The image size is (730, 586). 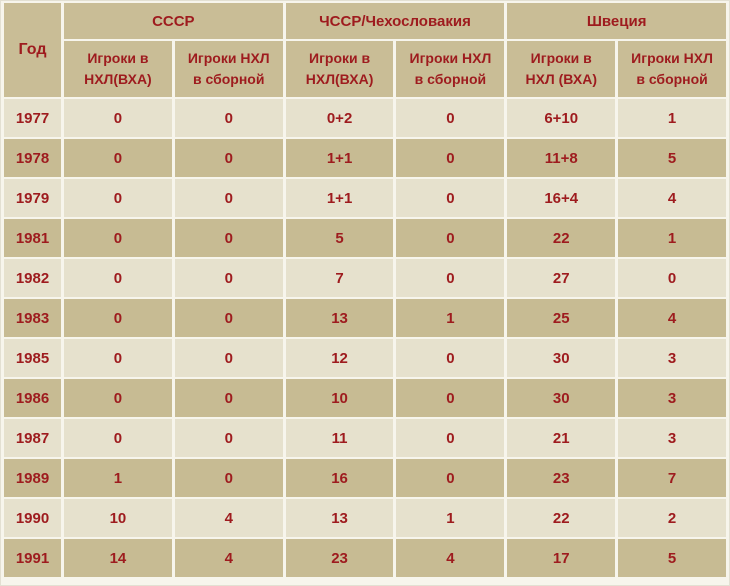 I want to click on cell-cssr-nhl: 16, so click(x=339, y=478).